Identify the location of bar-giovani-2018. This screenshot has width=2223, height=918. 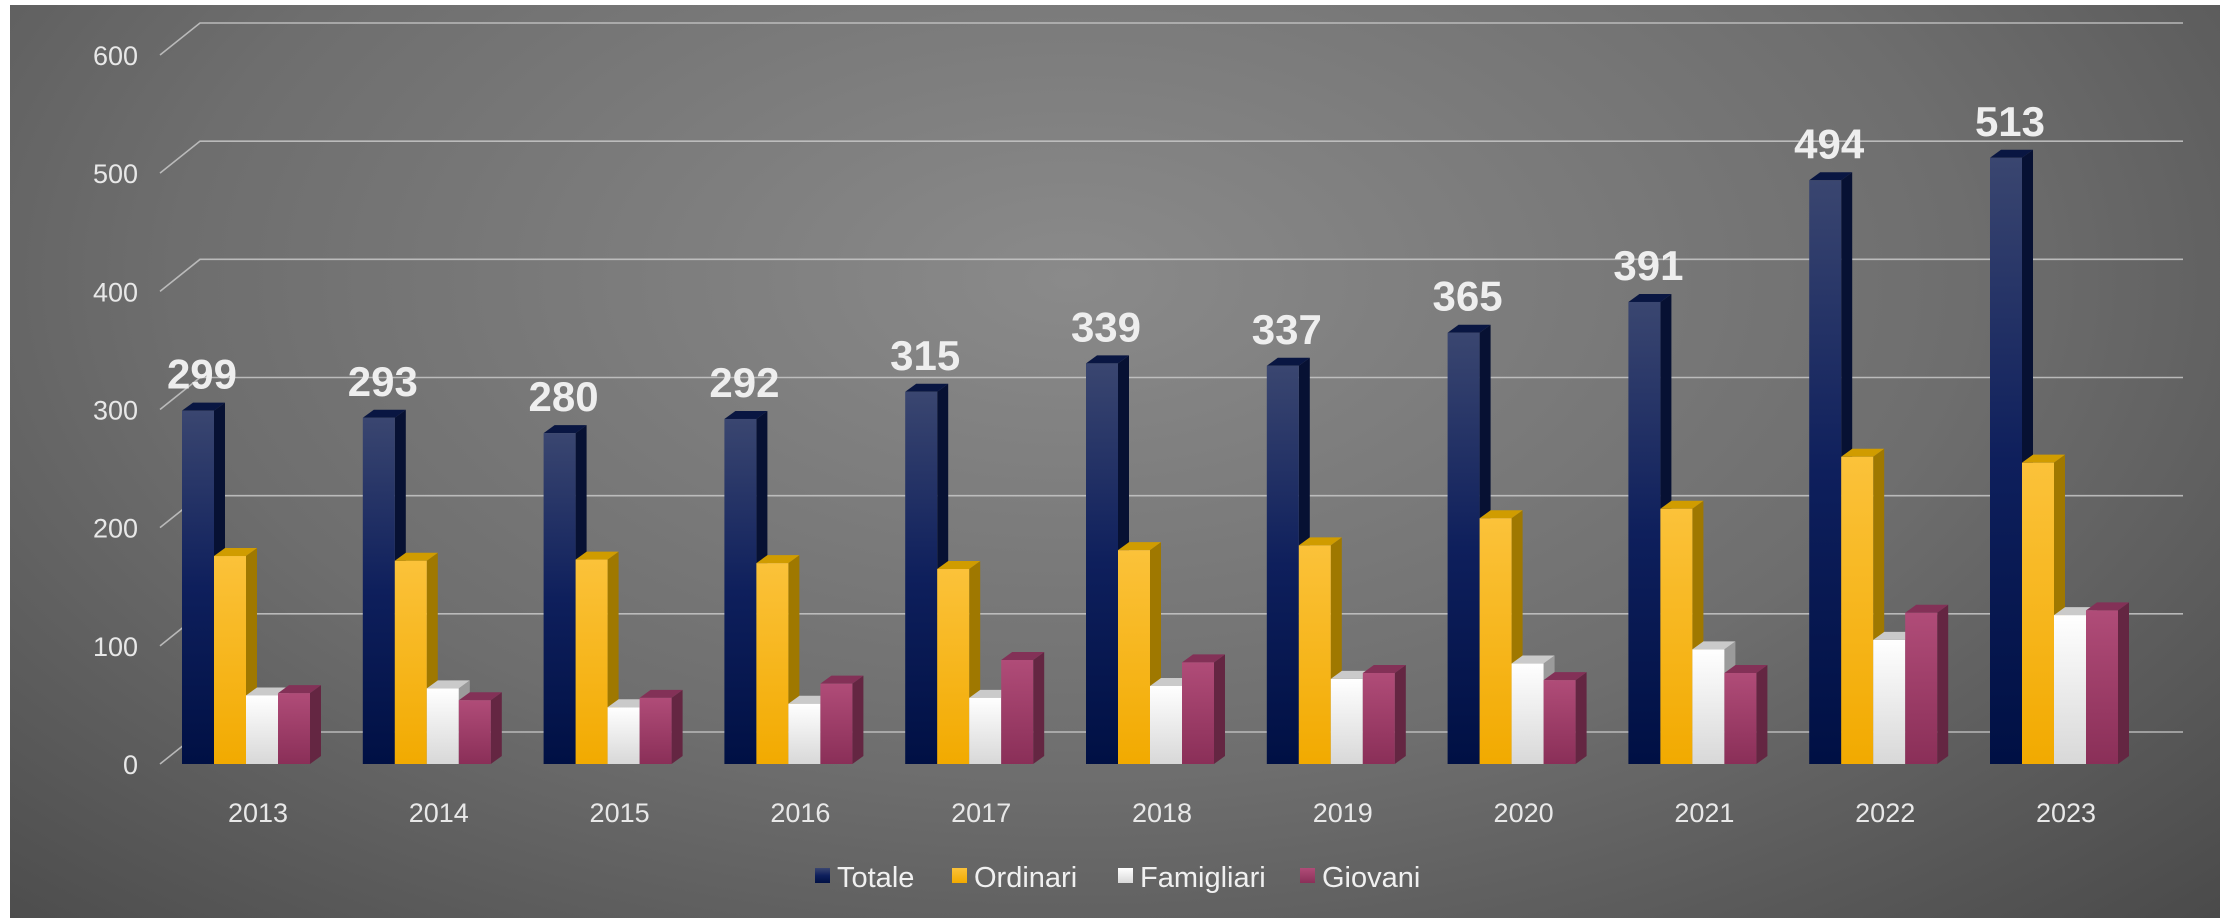
(1203, 709).